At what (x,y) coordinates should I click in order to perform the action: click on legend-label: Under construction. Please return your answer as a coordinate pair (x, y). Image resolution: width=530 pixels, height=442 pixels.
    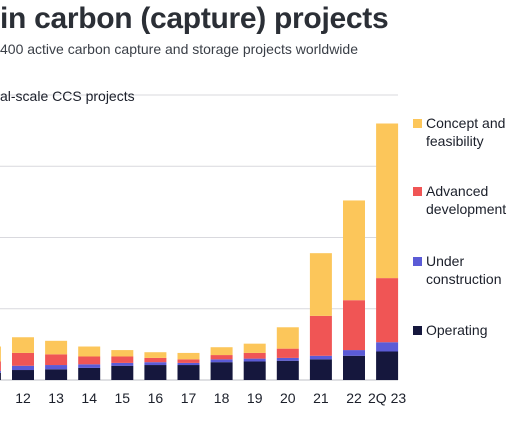
    Looking at the image, I should click on (463, 270).